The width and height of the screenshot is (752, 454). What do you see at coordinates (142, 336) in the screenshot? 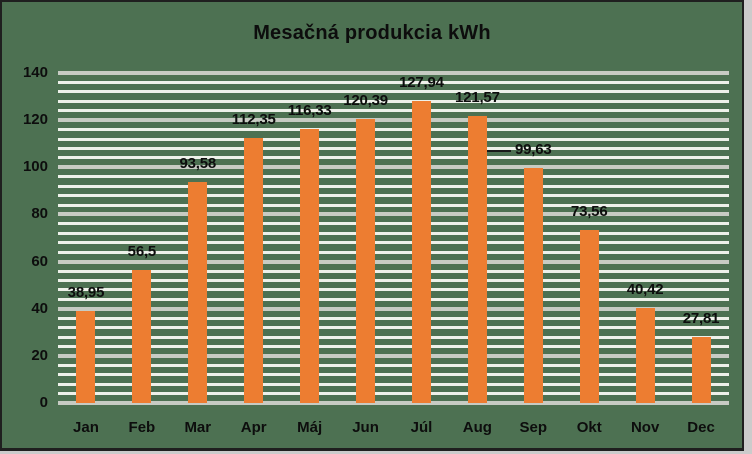
I see `bar-Feb` at bounding box center [142, 336].